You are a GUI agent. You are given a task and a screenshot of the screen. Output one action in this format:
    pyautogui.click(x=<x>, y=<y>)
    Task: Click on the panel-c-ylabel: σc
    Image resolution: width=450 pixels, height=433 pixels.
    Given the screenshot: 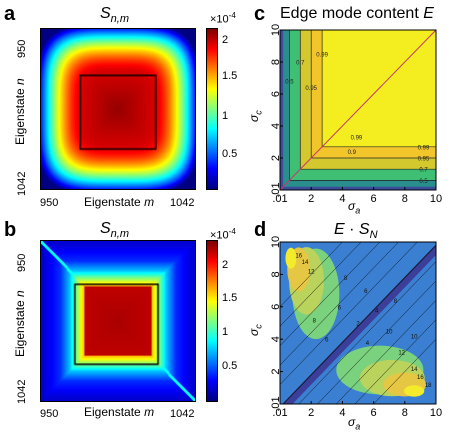 What is the action you would take?
    pyautogui.click(x=256, y=116)
    